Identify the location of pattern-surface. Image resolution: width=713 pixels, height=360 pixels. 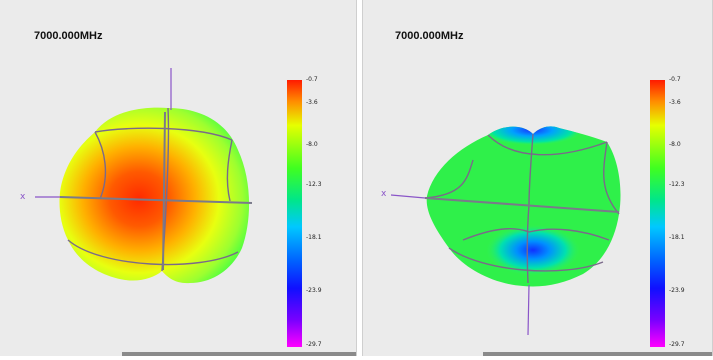
(154, 195).